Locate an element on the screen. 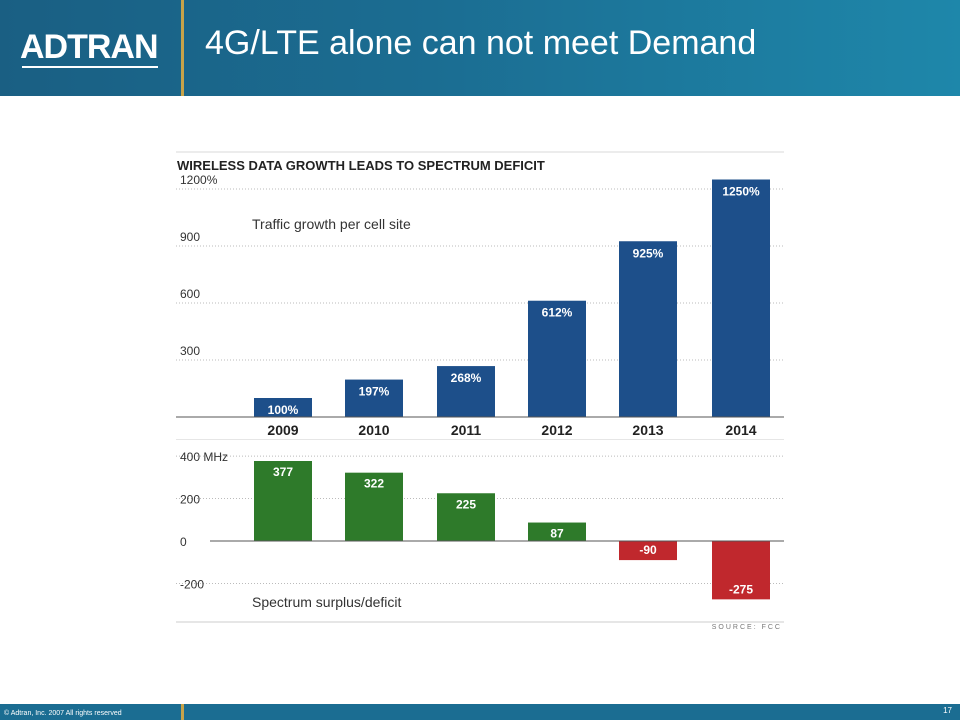  slide-header is located at coordinates (480, 48).